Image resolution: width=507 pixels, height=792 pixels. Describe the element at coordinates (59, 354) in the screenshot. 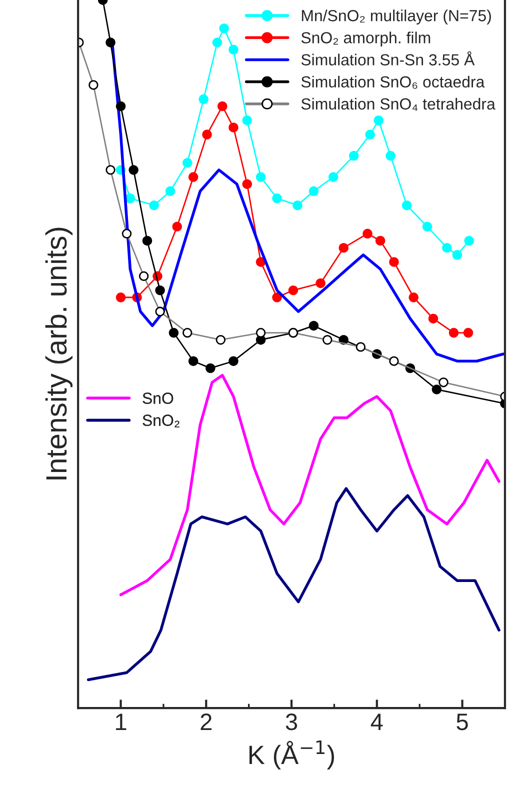

I see `y-axis-title: Intensity (arb. units)` at that location.